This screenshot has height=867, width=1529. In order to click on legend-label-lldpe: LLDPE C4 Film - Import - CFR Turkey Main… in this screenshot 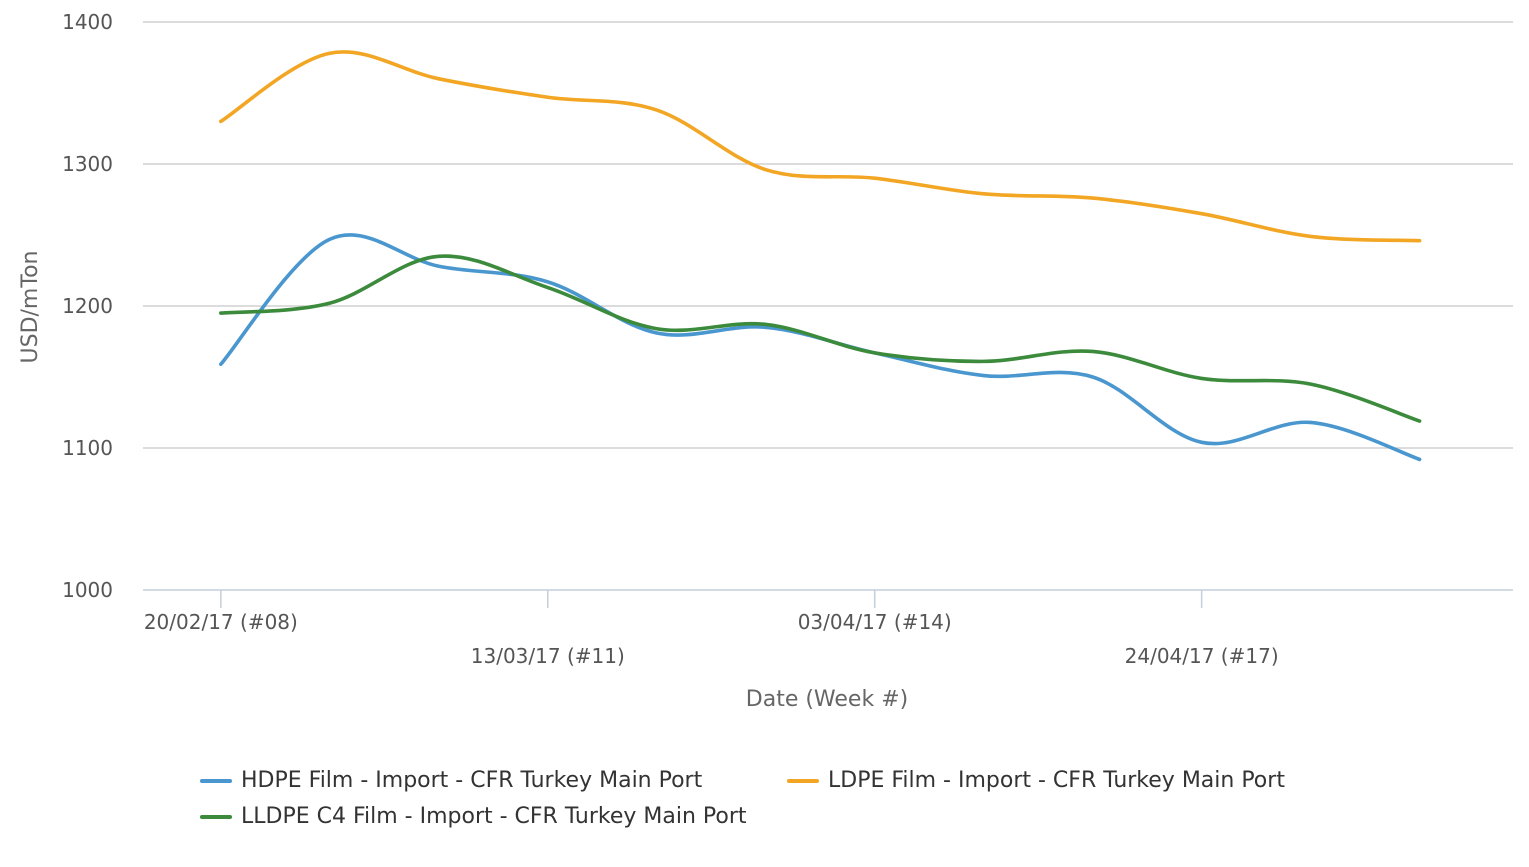, I will do `click(494, 816)`.